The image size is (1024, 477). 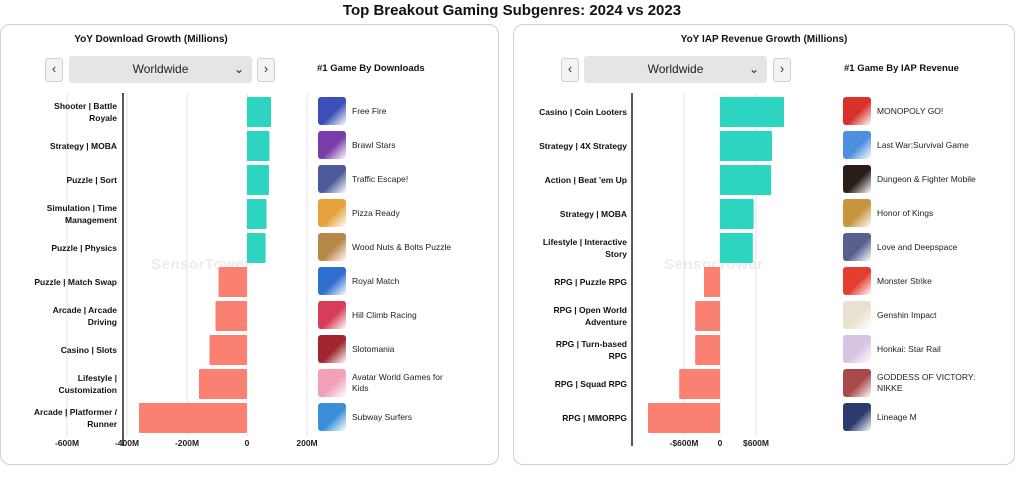 What do you see at coordinates (75, 282) in the screenshot?
I see `category-label: Puzzle | Match Swap` at bounding box center [75, 282].